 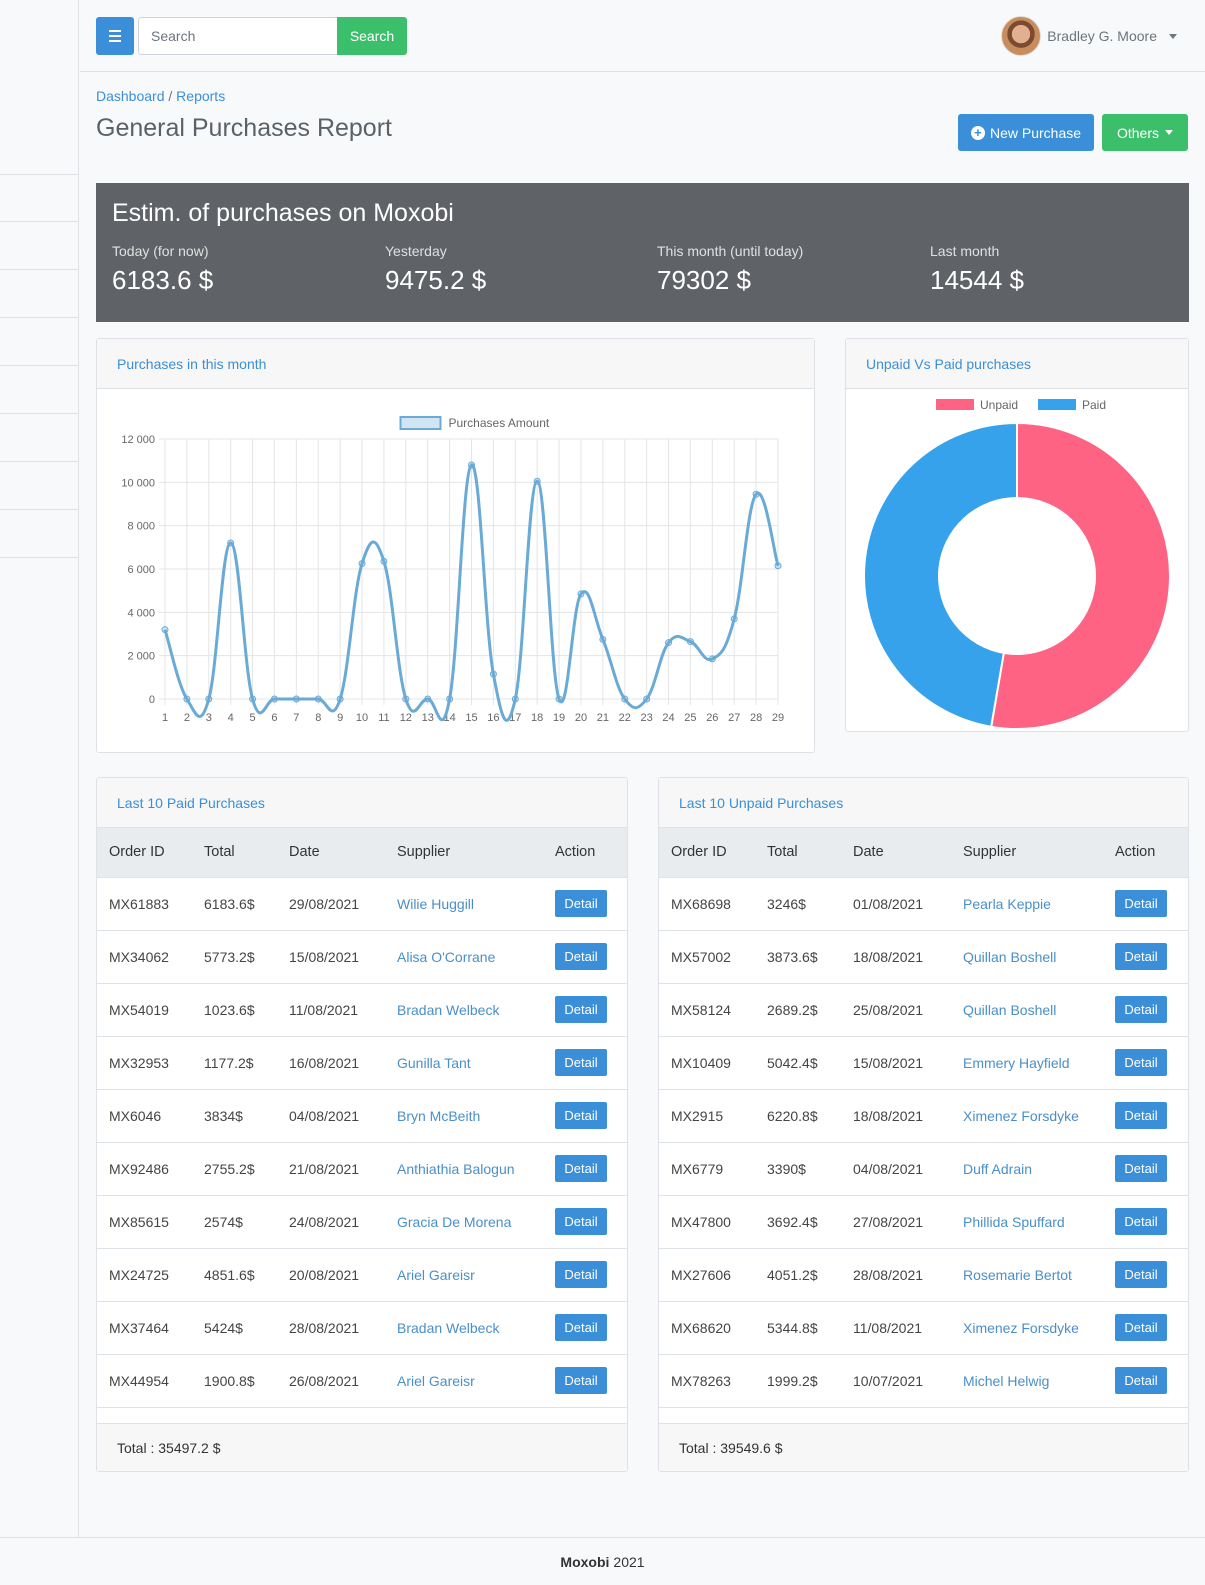 What do you see at coordinates (454, 1221) in the screenshot?
I see `supplier-link: Gracia De Morena` at bounding box center [454, 1221].